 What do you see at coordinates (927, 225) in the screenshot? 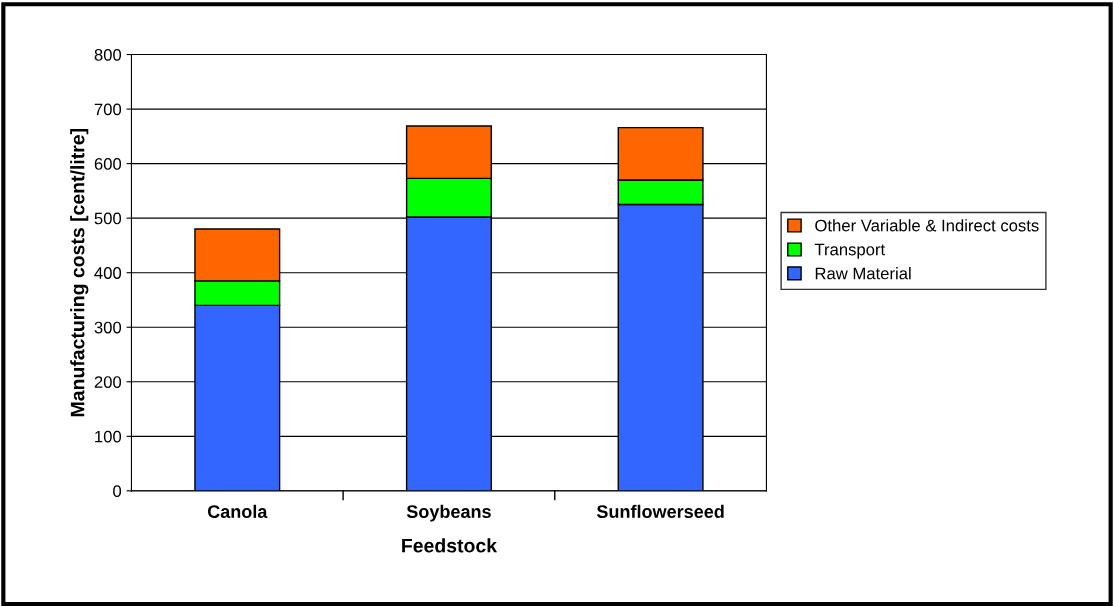
I see `legend-label: Other Variable & Indirect costs` at bounding box center [927, 225].